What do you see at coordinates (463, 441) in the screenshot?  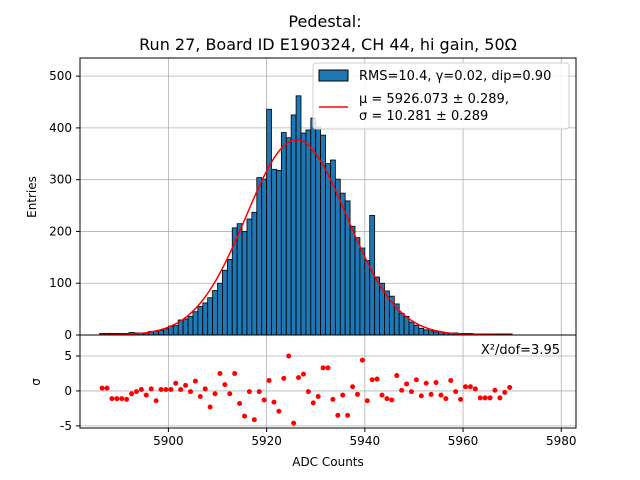 I see `x-tick-label: 5960` at bounding box center [463, 441].